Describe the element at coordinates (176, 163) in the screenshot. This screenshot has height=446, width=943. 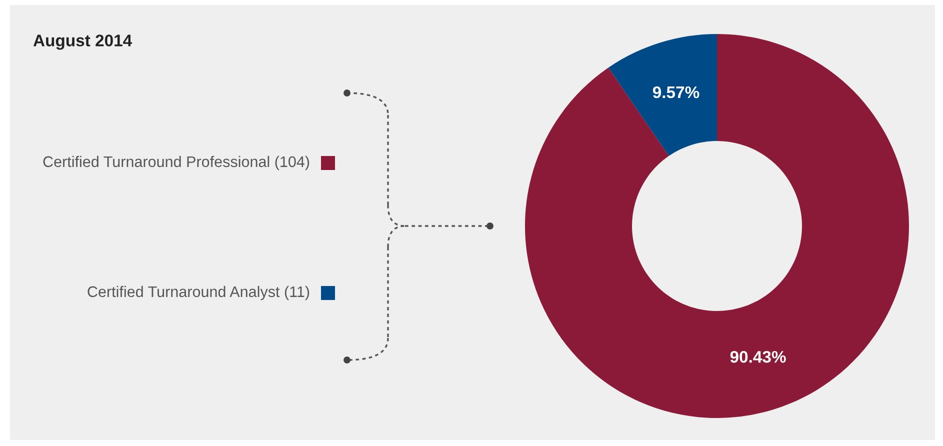
I see `legend-label: Certified Turnaround Professional (104)` at that location.